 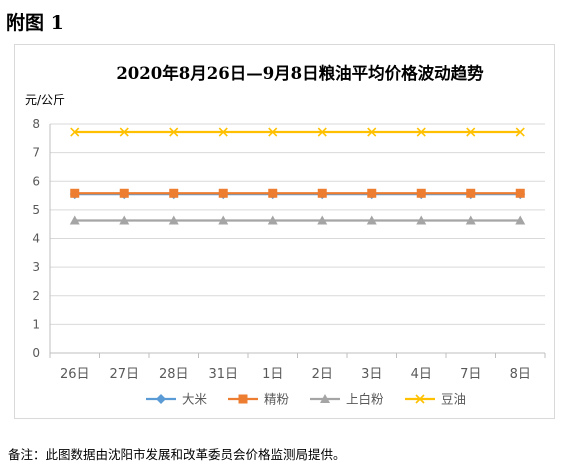 I want to click on x-tick-label: 2日, so click(x=322, y=374).